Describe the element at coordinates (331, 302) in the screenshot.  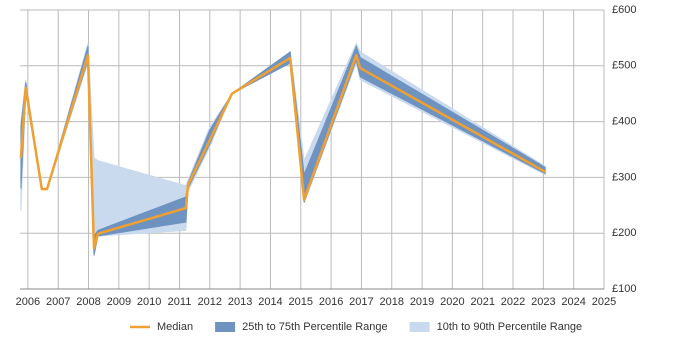
I see `x-tick-label: 2016` at that location.